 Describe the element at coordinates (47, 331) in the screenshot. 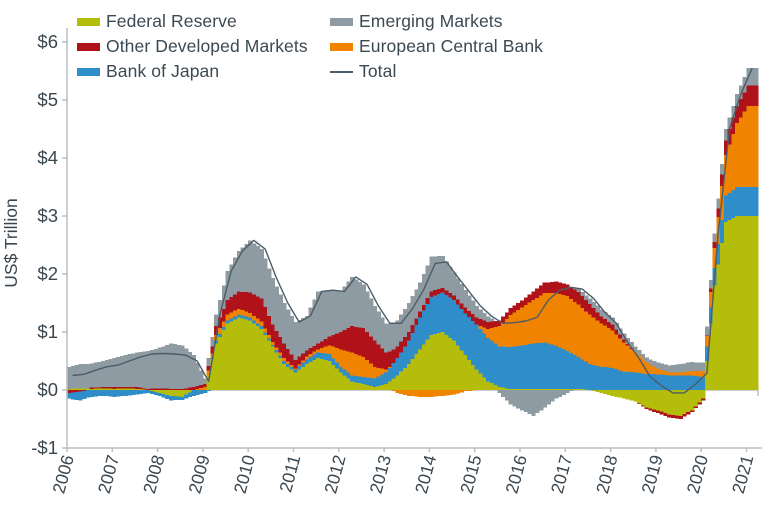

I see `y-tick-label: $1` at that location.